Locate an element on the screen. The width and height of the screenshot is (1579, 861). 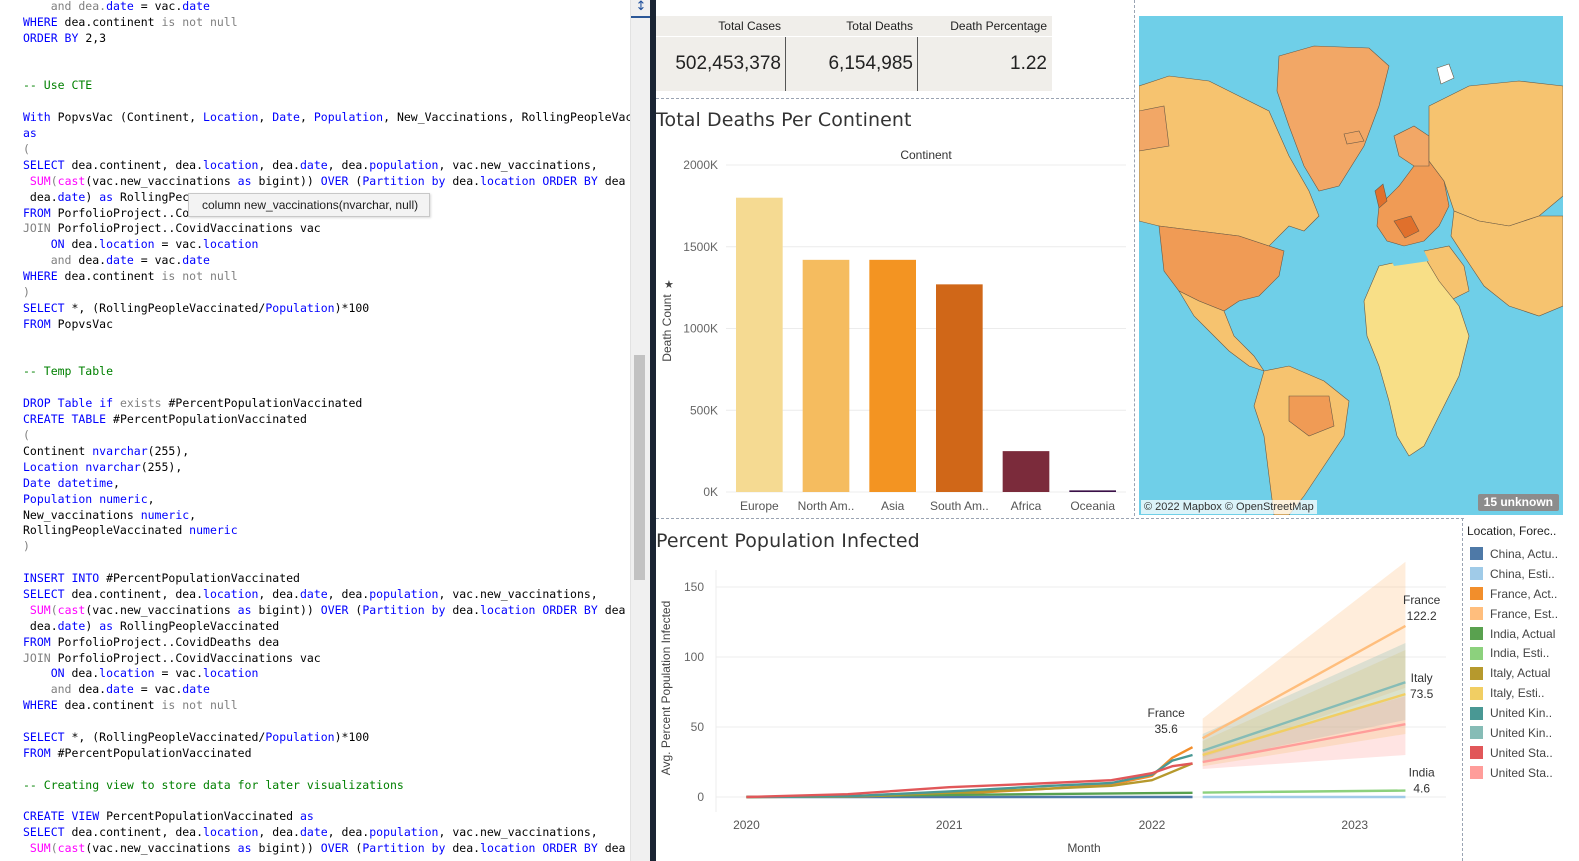
legend-item: India, Esti.. is located at coordinates (1520, 653).